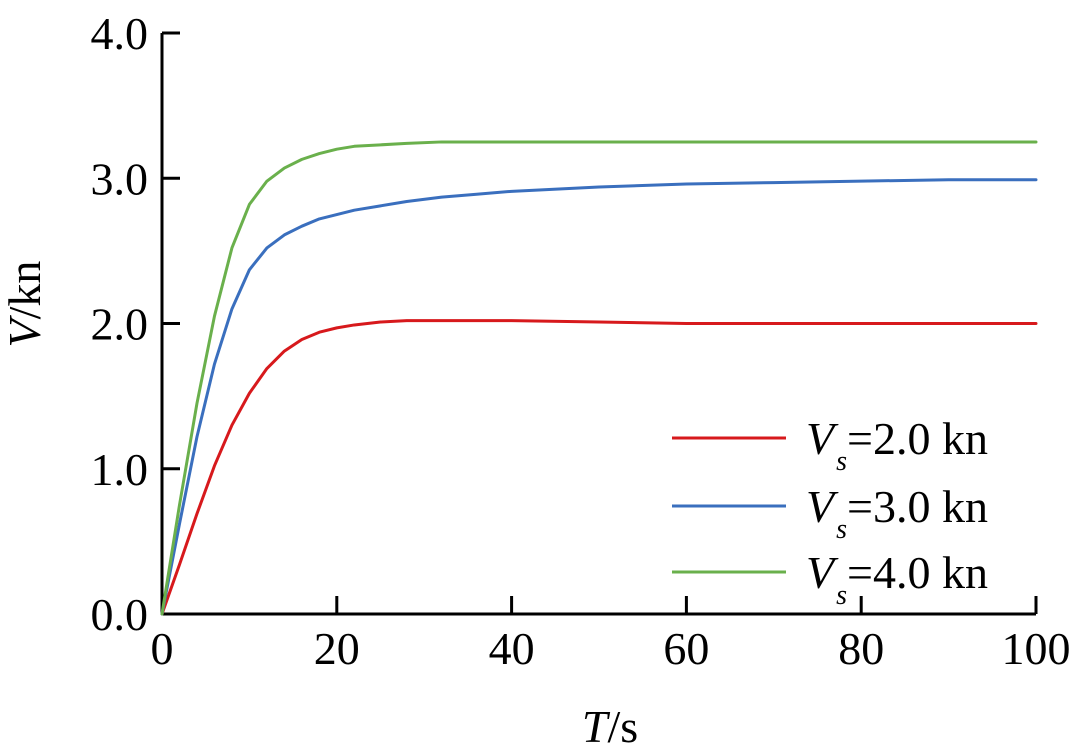 The image size is (1080, 754). I want to click on x-ticks: 0 20 40 60 80 100, so click(611, 635).